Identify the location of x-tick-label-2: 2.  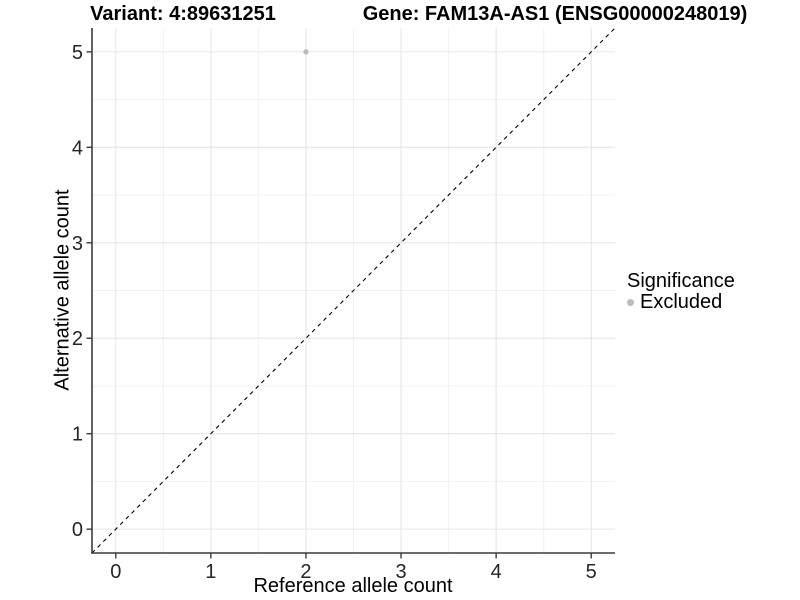
(305, 572).